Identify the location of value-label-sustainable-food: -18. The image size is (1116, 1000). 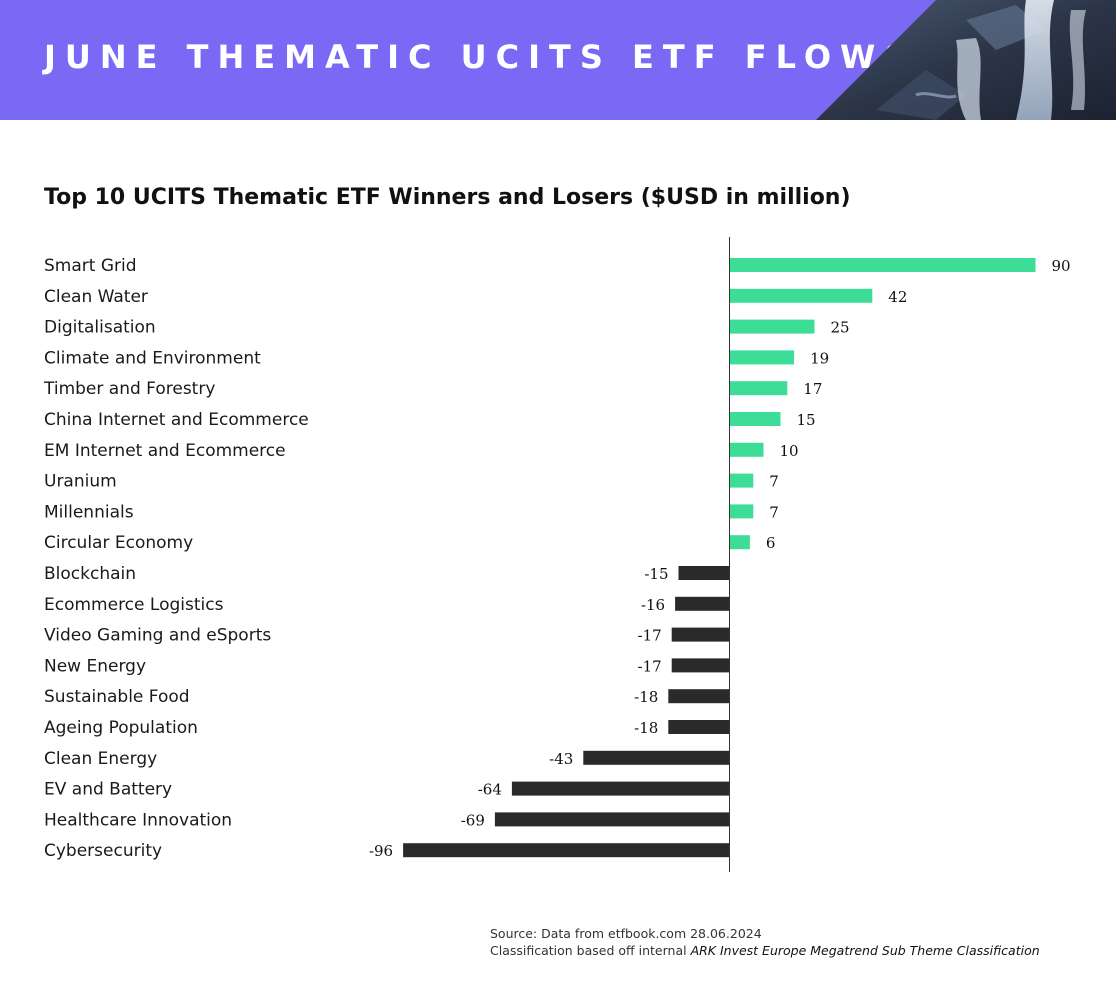
(646, 697).